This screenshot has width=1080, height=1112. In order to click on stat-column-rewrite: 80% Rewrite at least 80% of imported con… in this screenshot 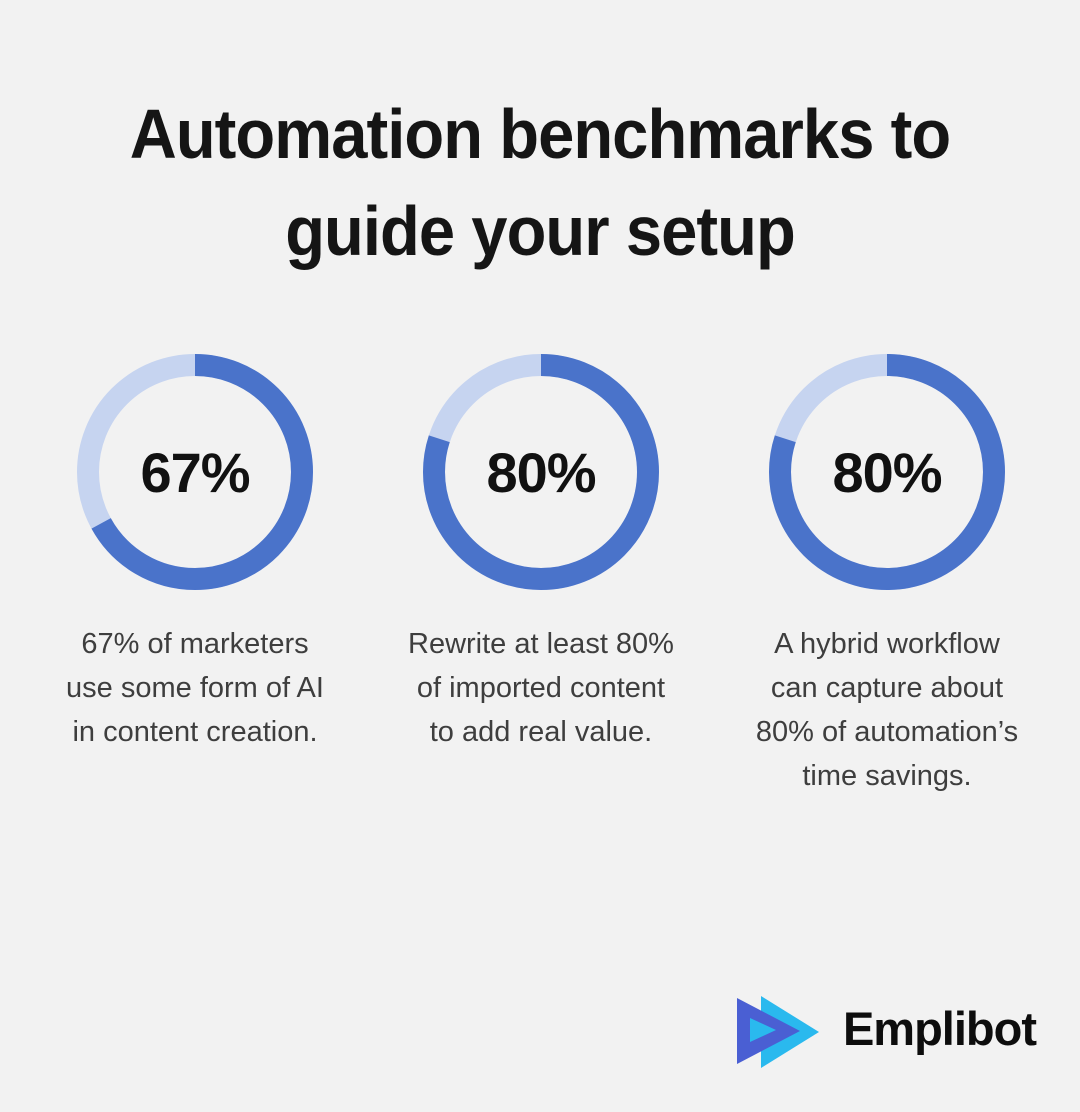, I will do `click(541, 575)`.